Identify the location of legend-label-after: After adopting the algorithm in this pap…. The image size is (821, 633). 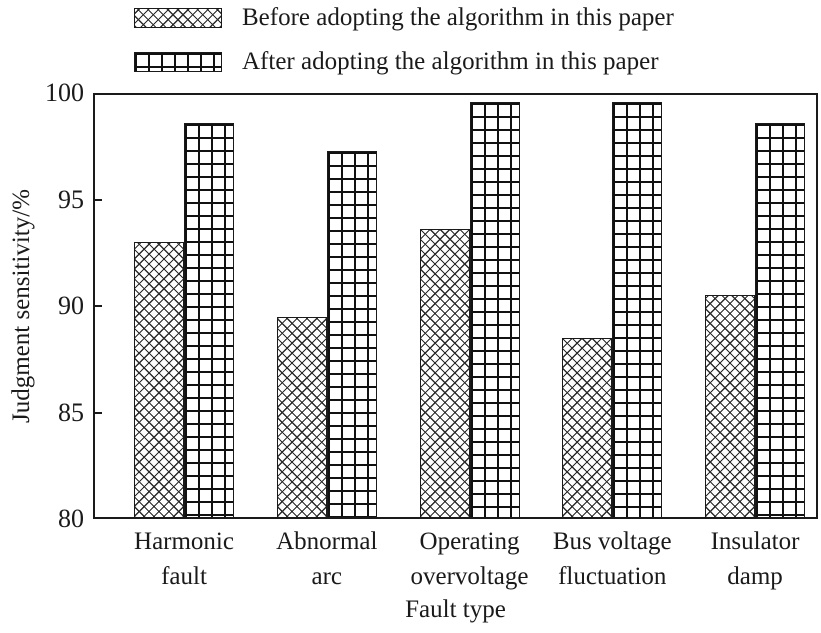
(450, 61).